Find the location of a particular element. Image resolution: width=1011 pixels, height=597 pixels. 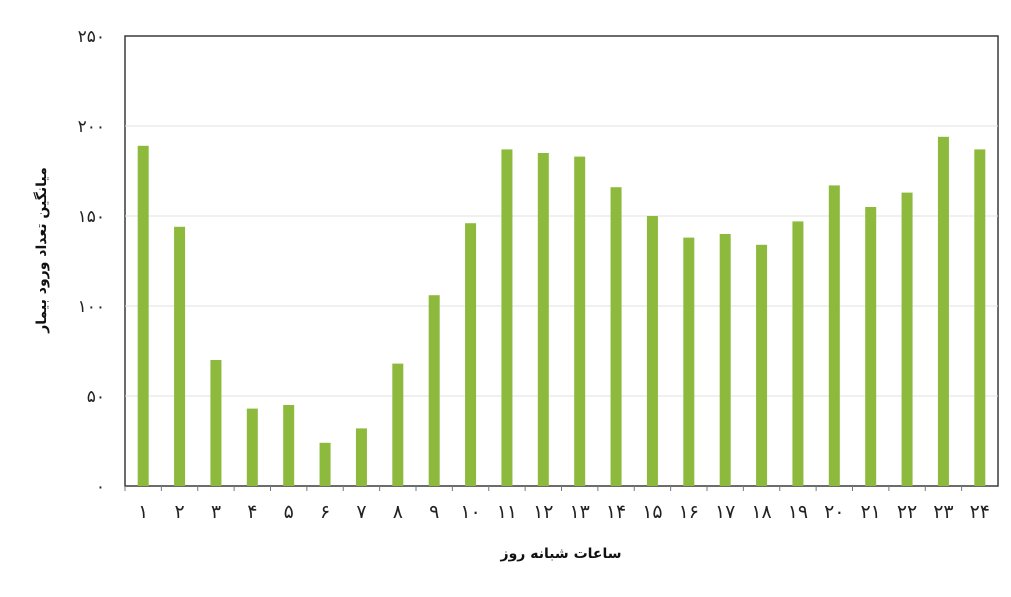

x-axis-ticks: ۱ ۲ ۳ ۴ ۵ ۶ ۷ ۸ ۹ ۱۰ ۱۱ ۱۲ ۱۳ ۱۴ ۱۵ ۱۶ ۱۷ ۱۸ ۱۹ ۲۰ ۲۱ ۲۲ ۲۳ ۲۴ is located at coordinates (557, 504).